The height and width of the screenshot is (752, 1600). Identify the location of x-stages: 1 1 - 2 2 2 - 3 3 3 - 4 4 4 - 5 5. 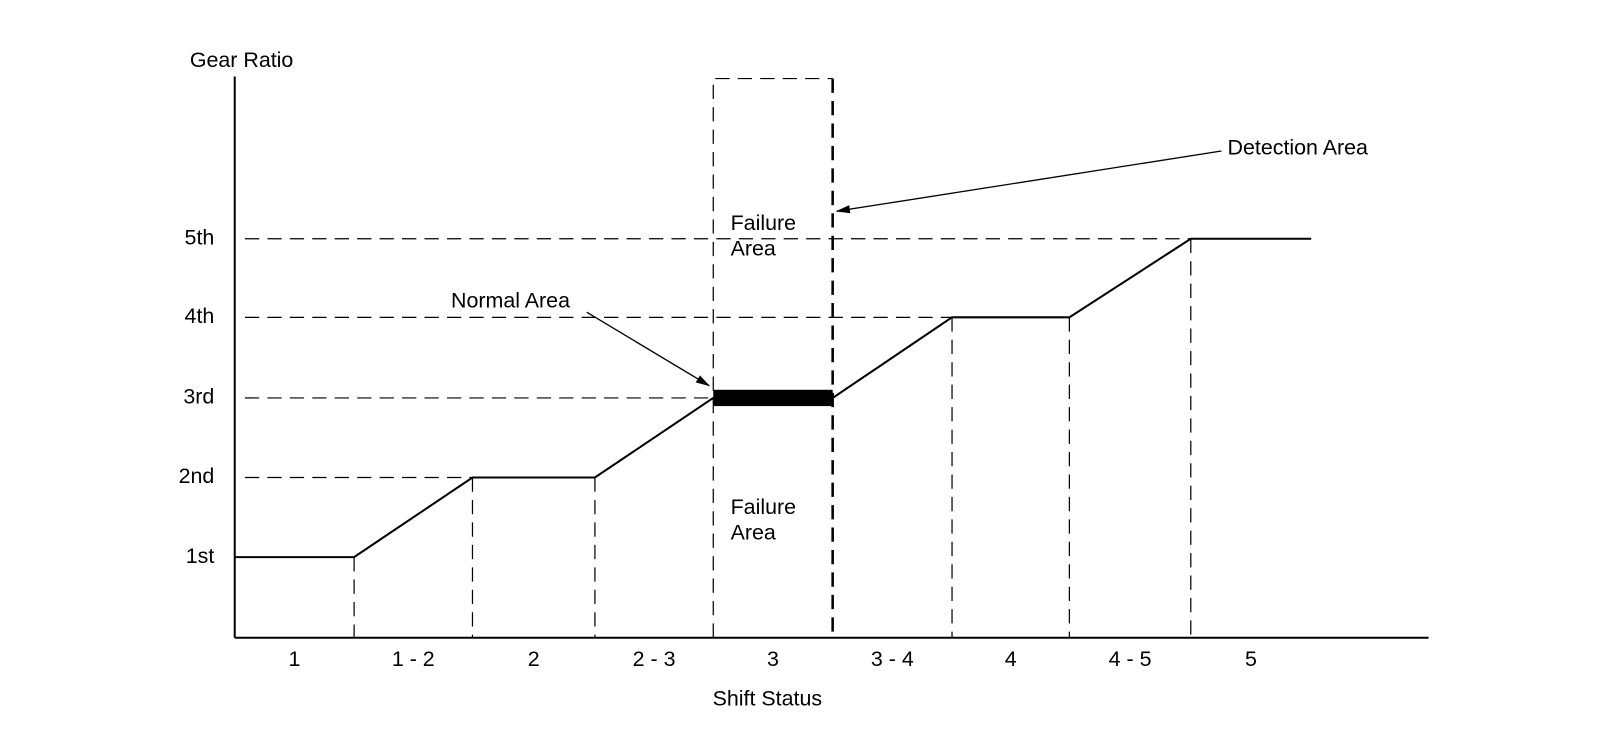
(772, 659).